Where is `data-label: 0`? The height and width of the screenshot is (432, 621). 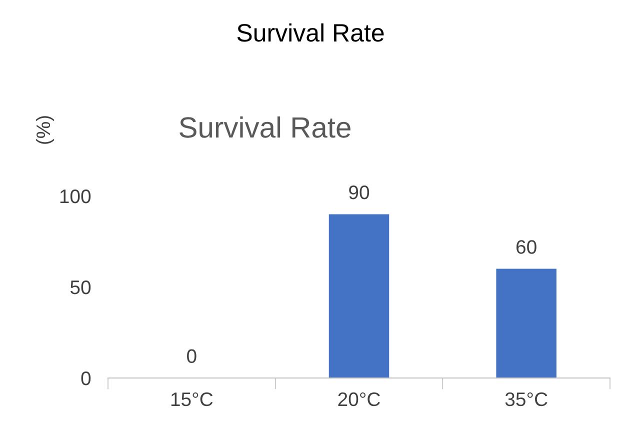 data-label: 0 is located at coordinates (191, 356).